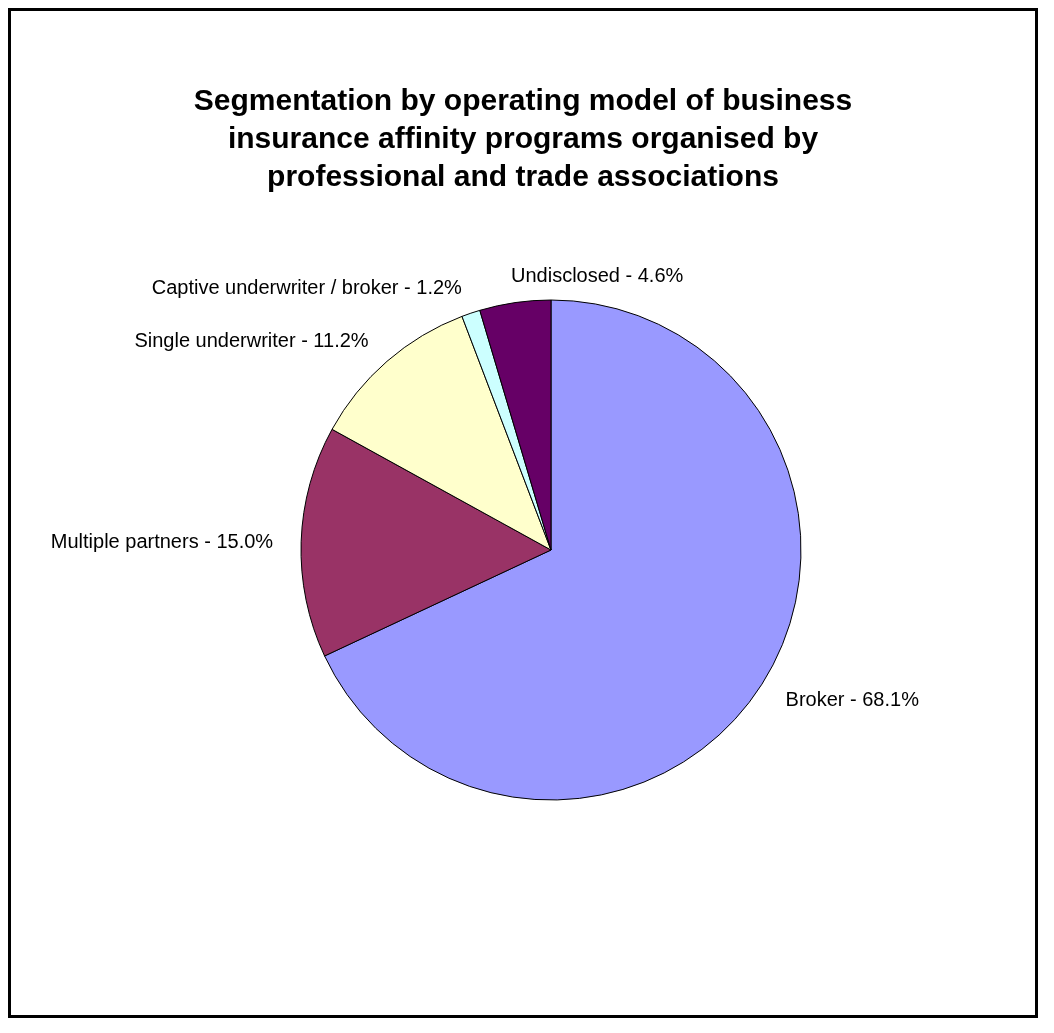 The height and width of the screenshot is (1033, 1054). What do you see at coordinates (307, 286) in the screenshot?
I see `slice-label: Captive underwriter / broker - 1.2%` at bounding box center [307, 286].